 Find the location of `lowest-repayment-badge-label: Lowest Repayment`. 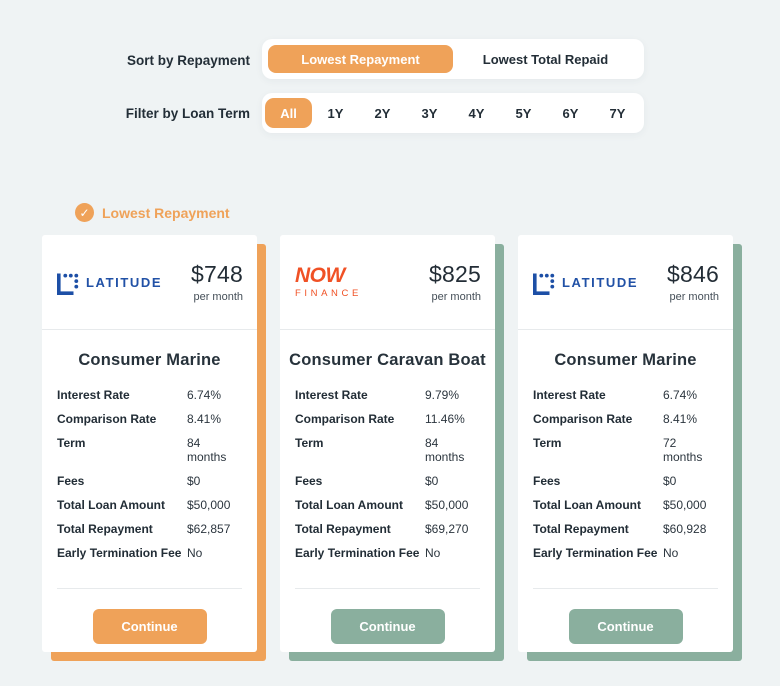

lowest-repayment-badge-label: Lowest Repayment is located at coordinates (166, 212).